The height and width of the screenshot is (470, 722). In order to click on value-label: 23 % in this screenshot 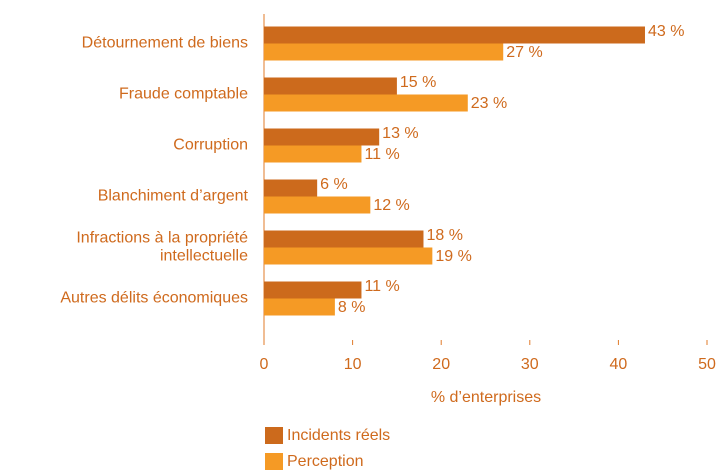, I will do `click(489, 103)`.